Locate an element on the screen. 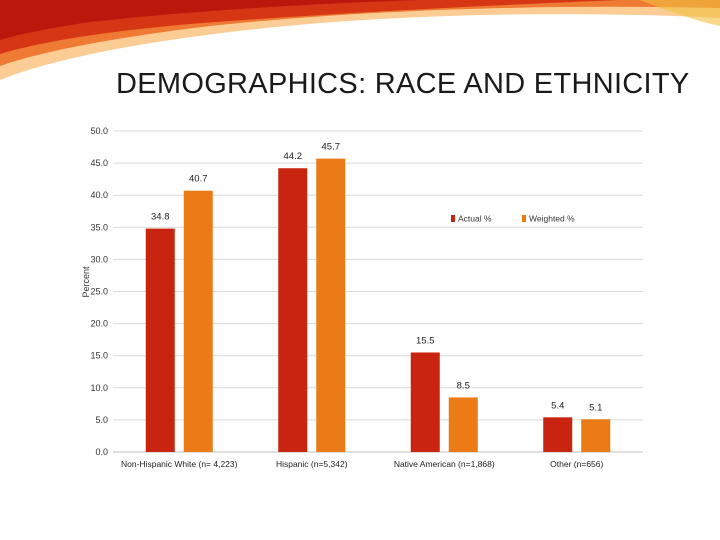 The height and width of the screenshot is (540, 720). category-label: Other (n=656) is located at coordinates (576, 464).